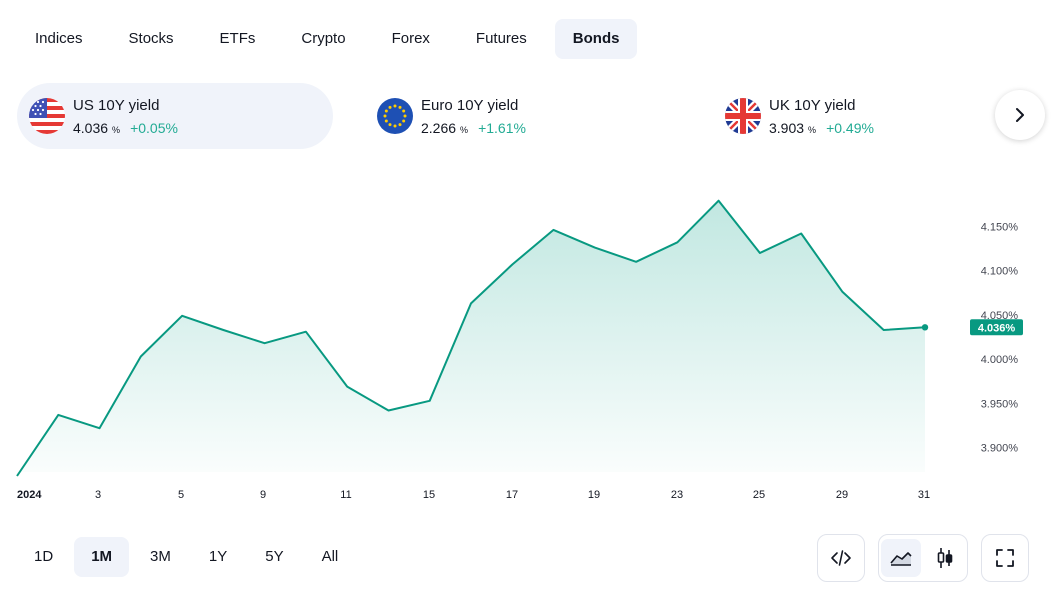 The width and height of the screenshot is (1054, 599). What do you see at coordinates (1000, 449) in the screenshot?
I see `y-tick-label: 3.900%` at bounding box center [1000, 449].